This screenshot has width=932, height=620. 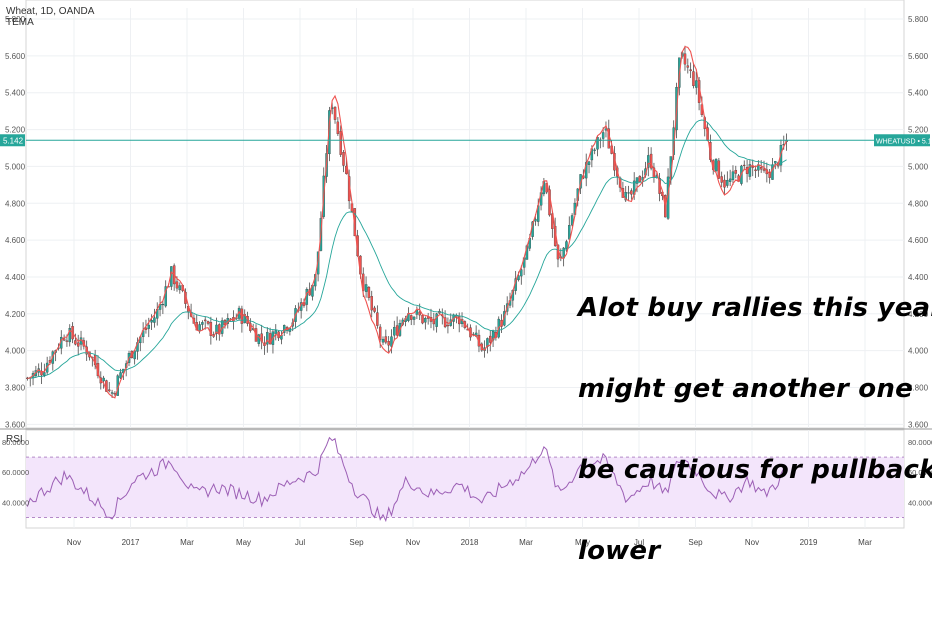 I want to click on price-y-tick-left: 3.800, so click(x=15, y=387).